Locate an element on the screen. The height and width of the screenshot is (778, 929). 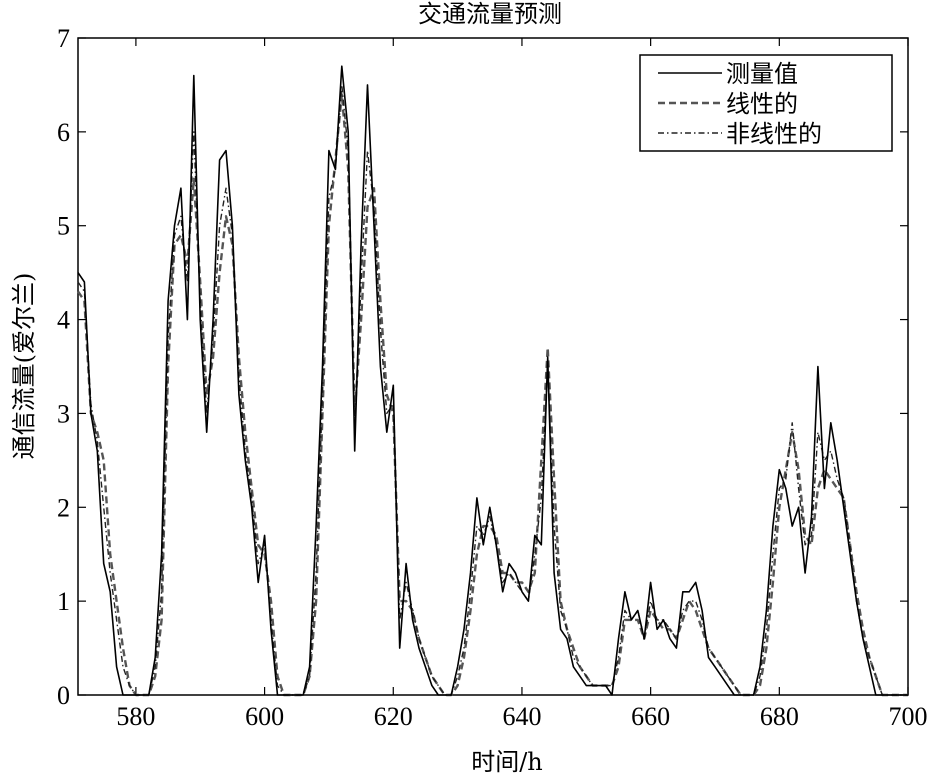
x-tick-label: 660 is located at coordinates (650, 716).